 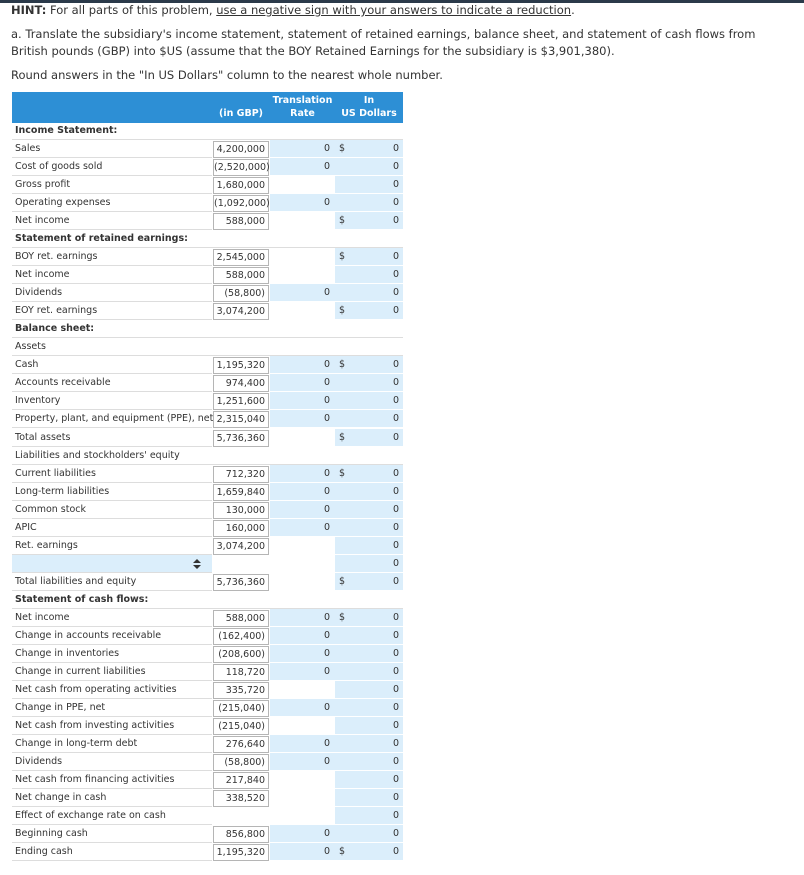 I want to click on table-row: Change in current liabilities 118,720 0 0, so click(x=207, y=671).